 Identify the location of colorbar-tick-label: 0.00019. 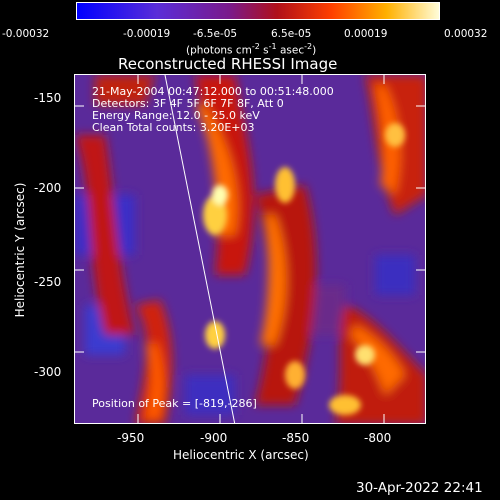
(366, 34).